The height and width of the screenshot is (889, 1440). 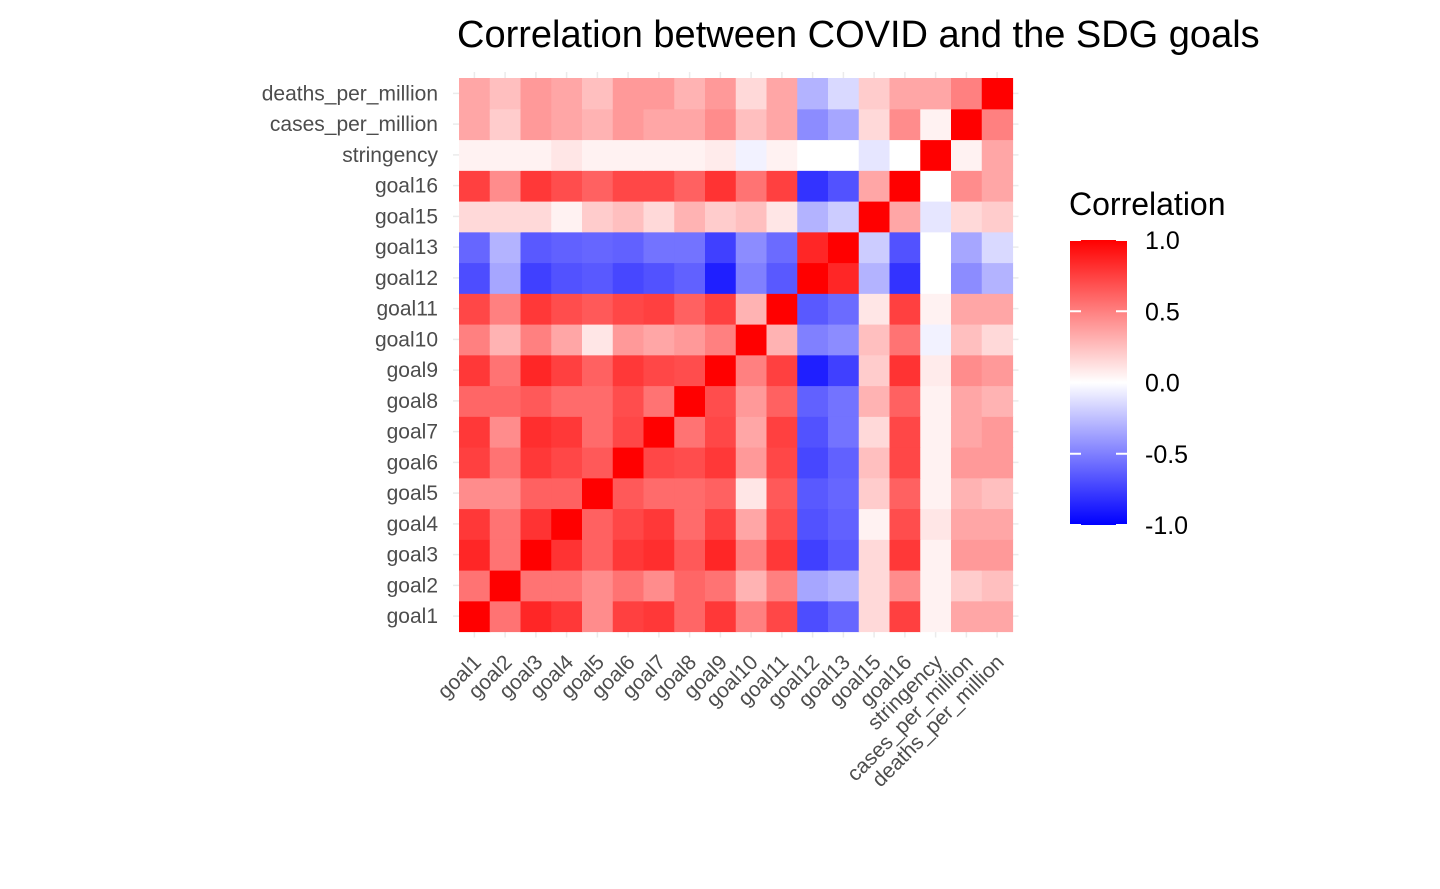 I want to click on heatmap-cell-goal11-goal3, so click(x=782, y=555).